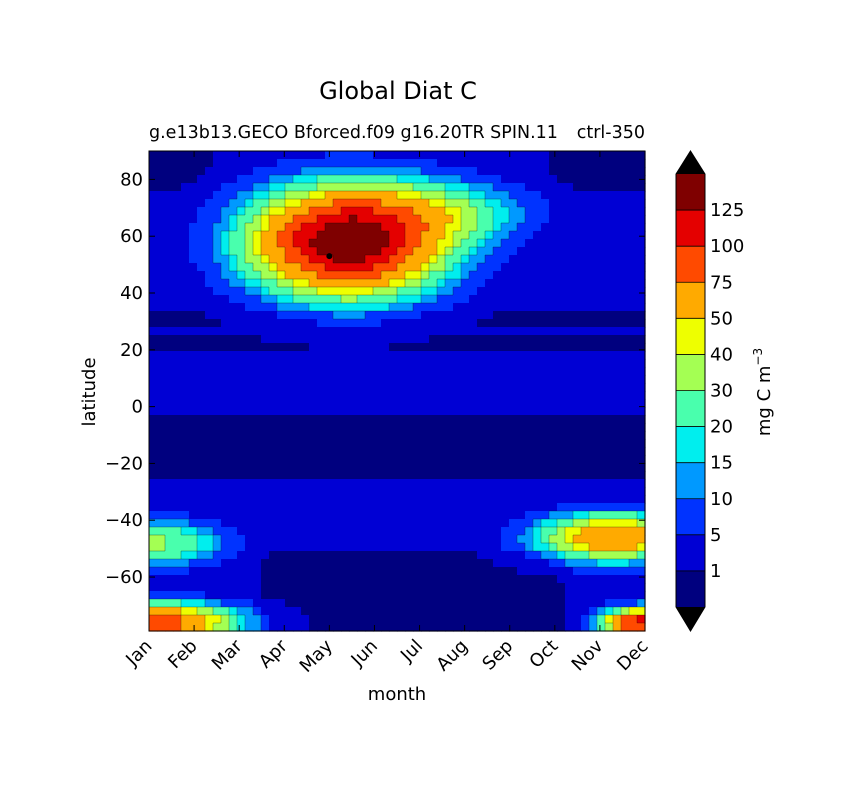  What do you see at coordinates (497, 655) in the screenshot?
I see `x-tick-label: Sep` at bounding box center [497, 655].